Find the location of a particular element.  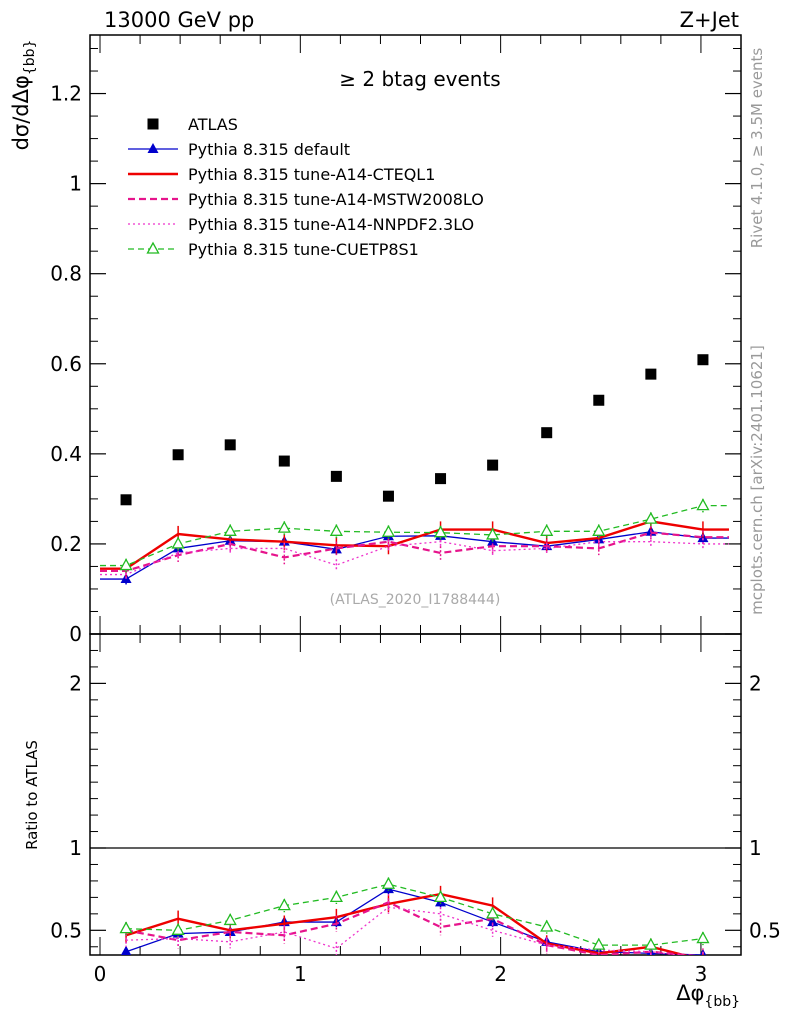

ratio-ylabel: Ratio to ATLAS is located at coordinates (32, 795).